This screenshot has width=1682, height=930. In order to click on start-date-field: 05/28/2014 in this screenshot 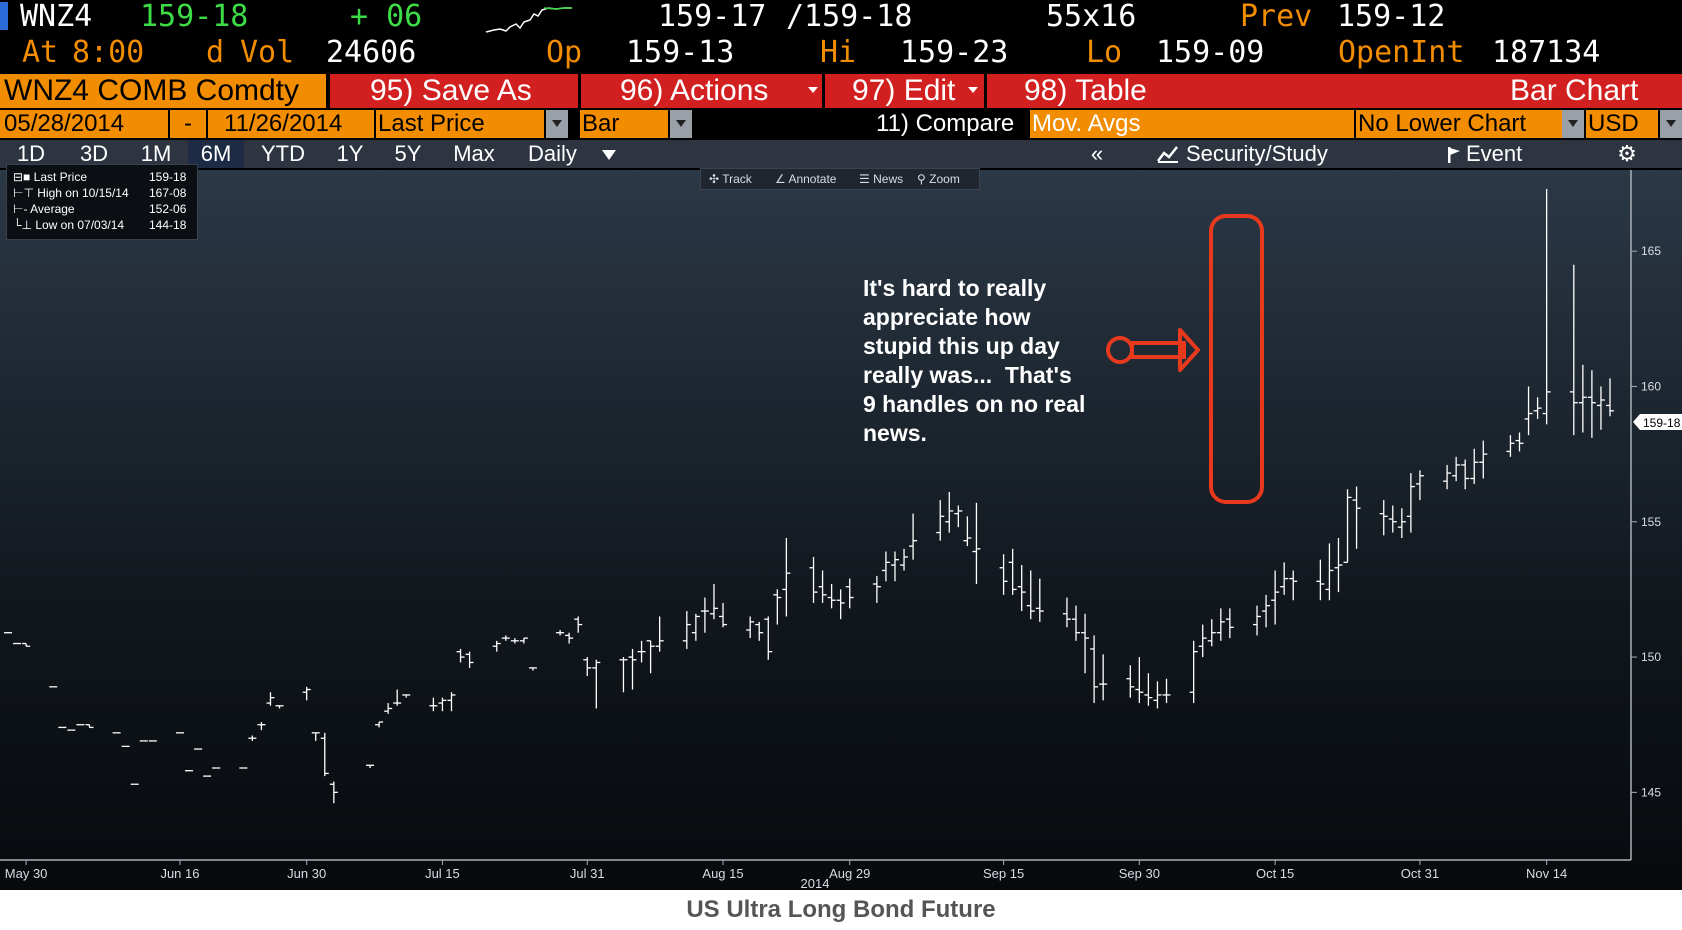, I will do `click(84, 124)`.